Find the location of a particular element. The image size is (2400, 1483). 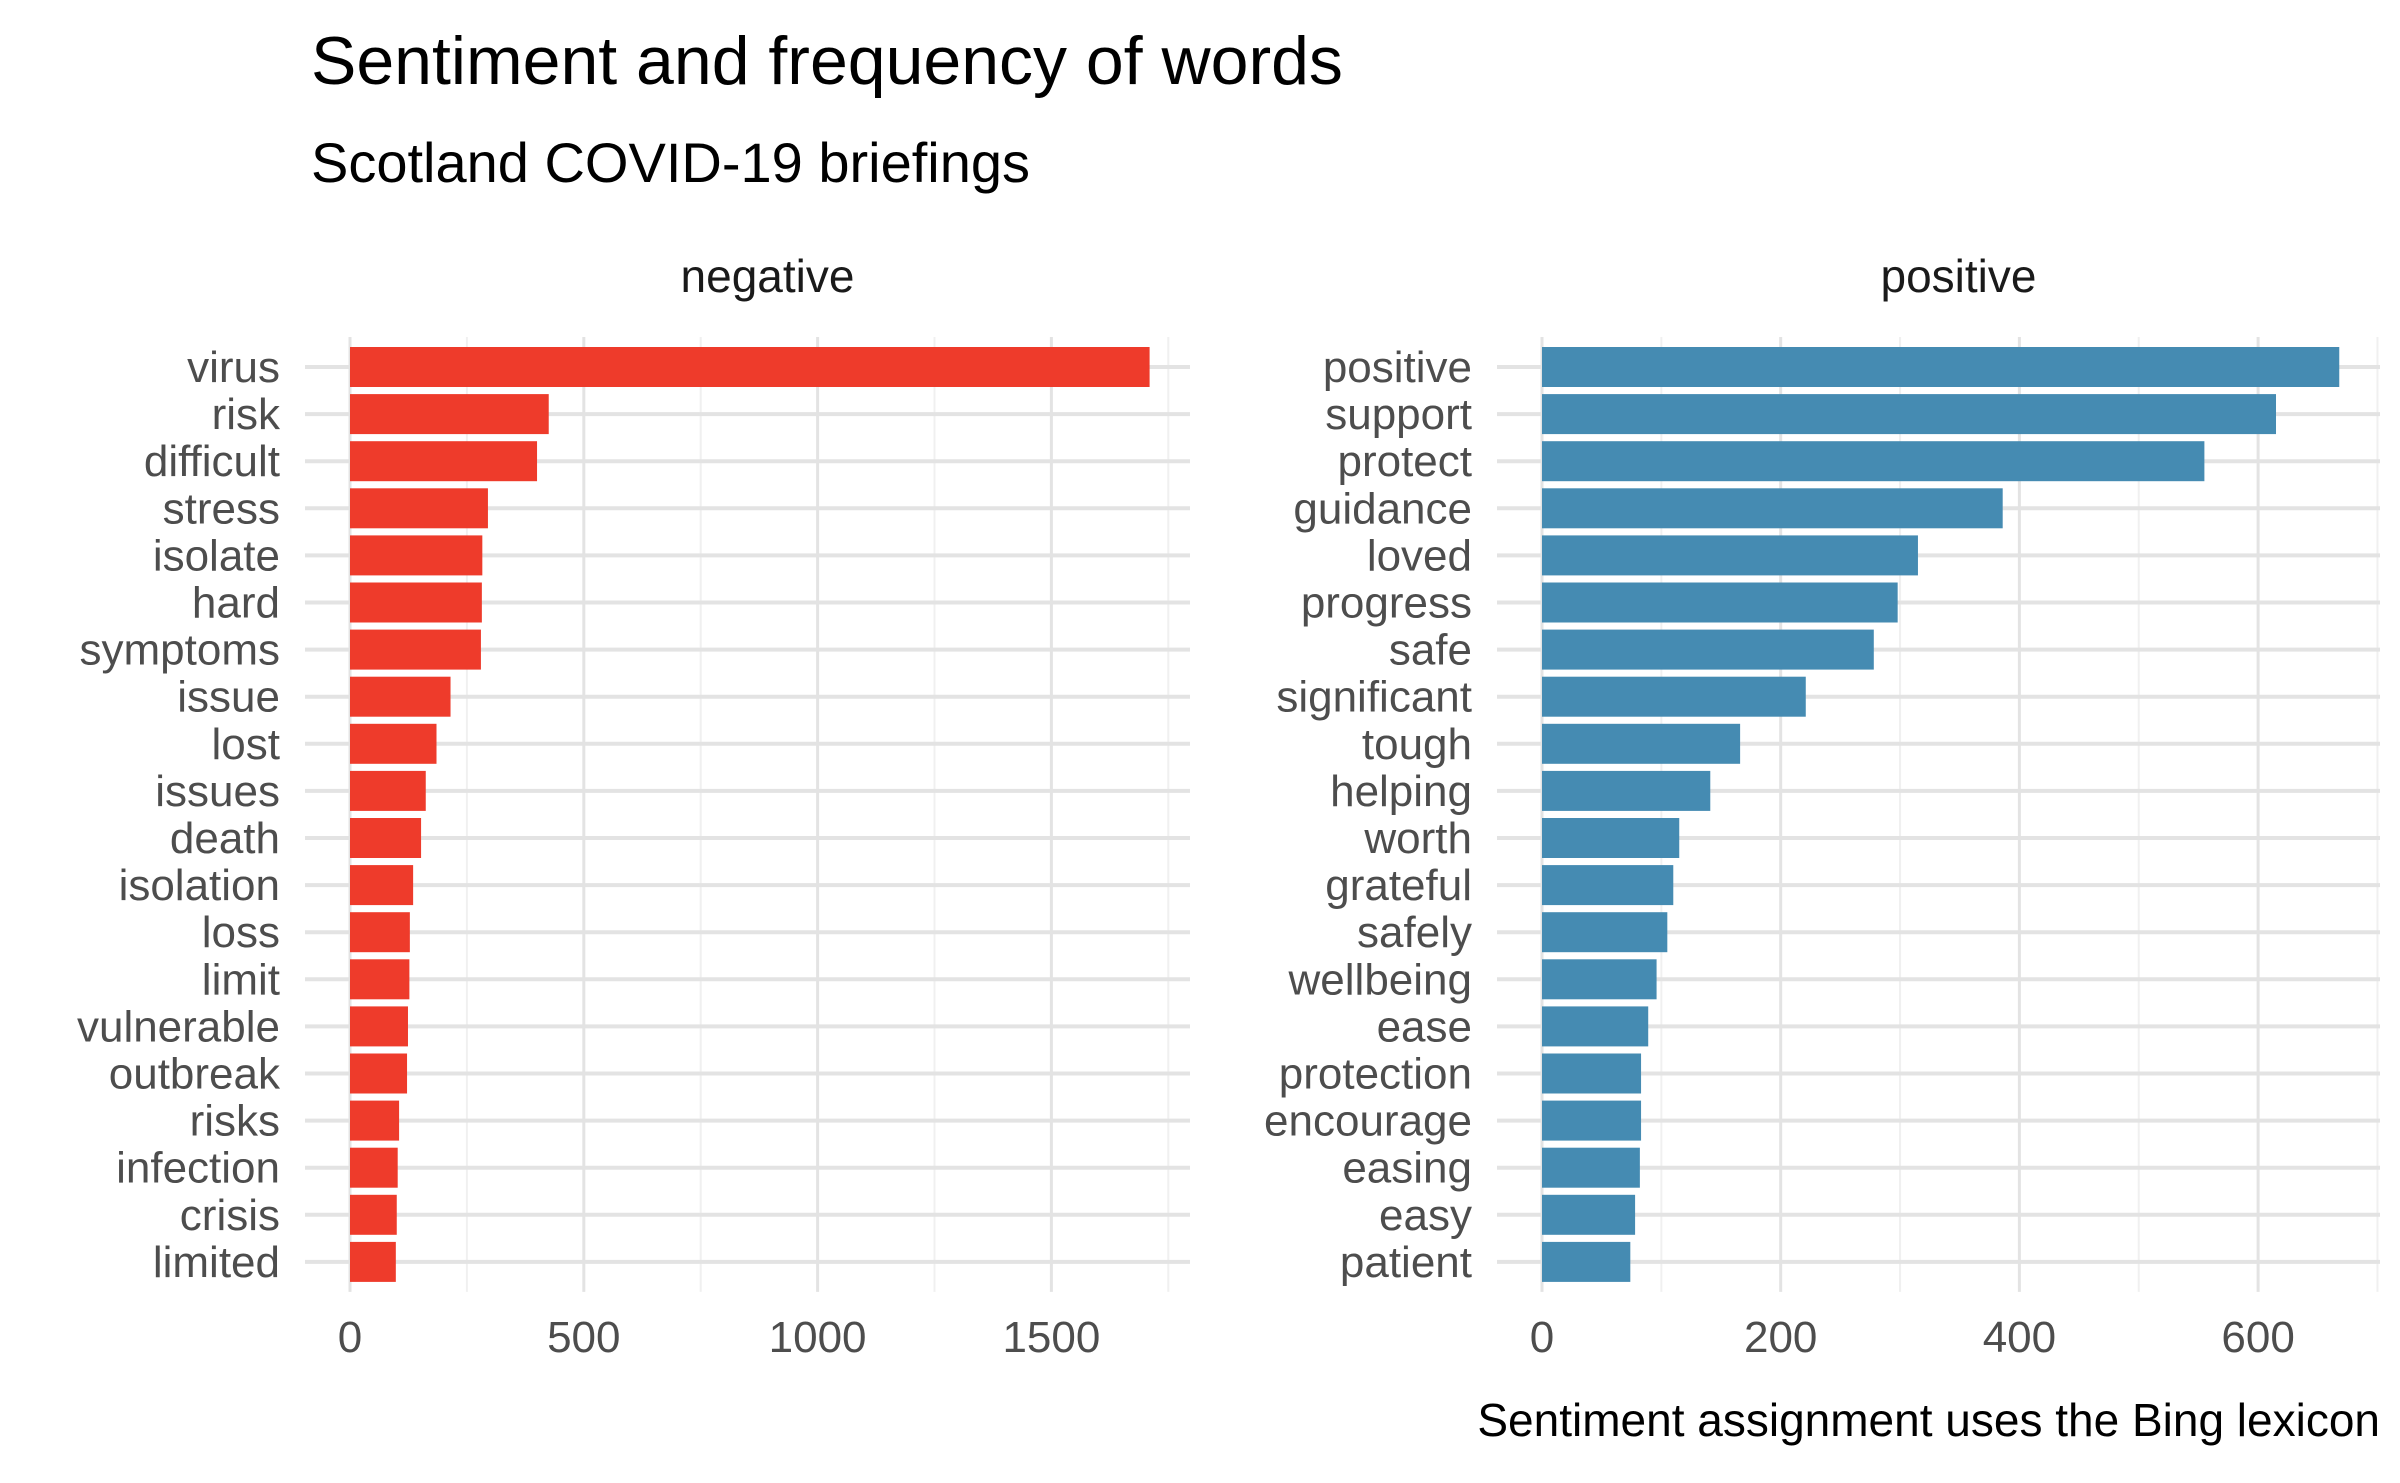

bar-stress is located at coordinates (419, 508).